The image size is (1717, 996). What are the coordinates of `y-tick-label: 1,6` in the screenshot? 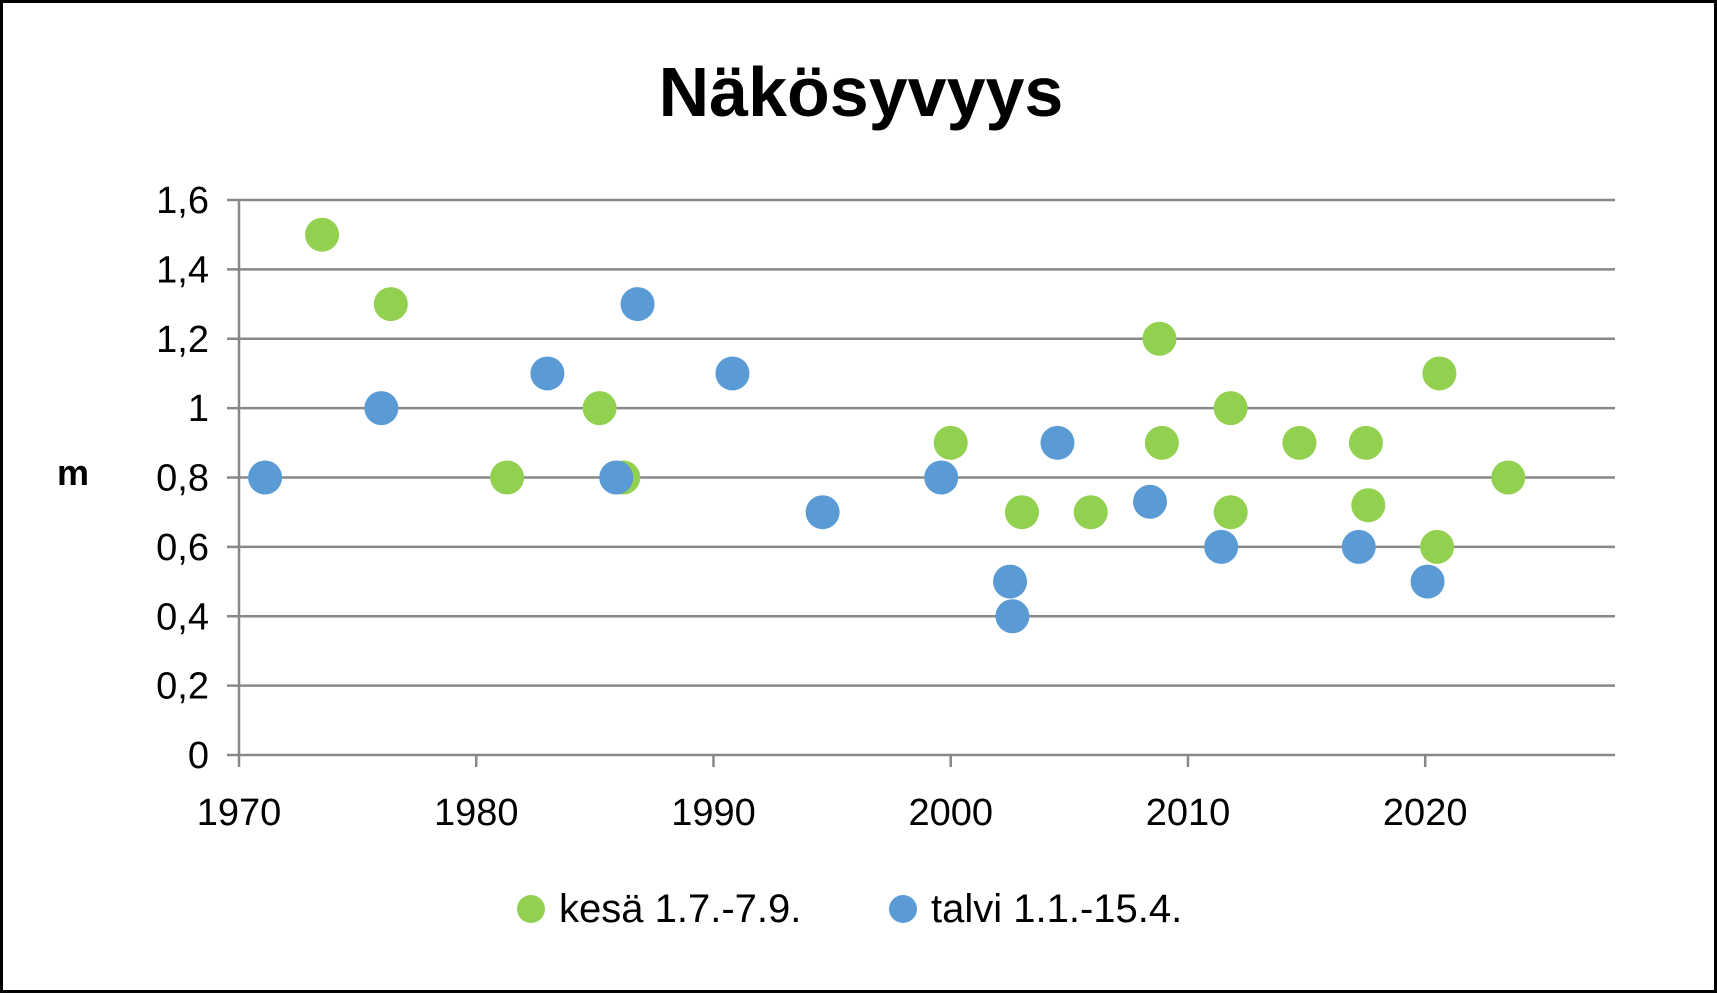 It's located at (182, 201).